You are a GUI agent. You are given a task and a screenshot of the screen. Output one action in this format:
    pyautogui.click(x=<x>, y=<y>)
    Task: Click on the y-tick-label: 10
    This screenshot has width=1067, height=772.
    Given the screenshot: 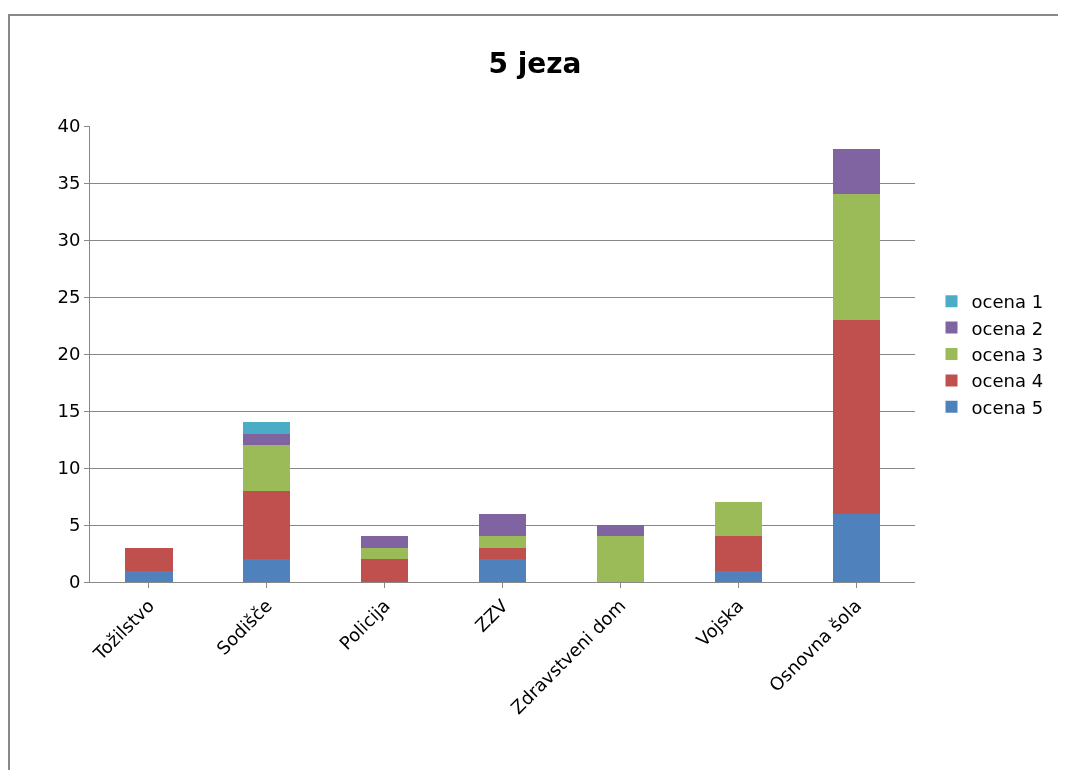 What is the action you would take?
    pyautogui.click(x=69, y=468)
    